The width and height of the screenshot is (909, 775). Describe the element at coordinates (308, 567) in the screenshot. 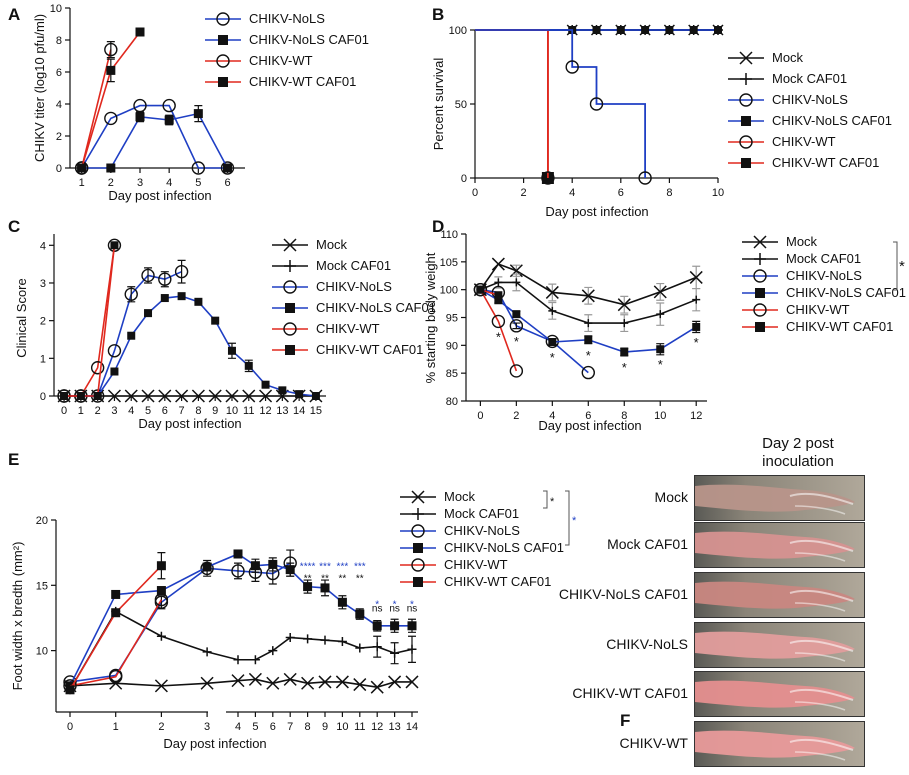

I see `significance-blue: ****` at that location.